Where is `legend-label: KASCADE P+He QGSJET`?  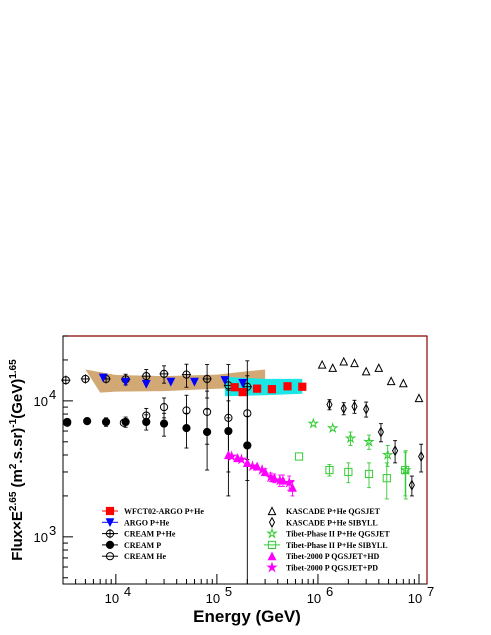 legend-label: KASCADE P+He QGSJET is located at coordinates (333, 511).